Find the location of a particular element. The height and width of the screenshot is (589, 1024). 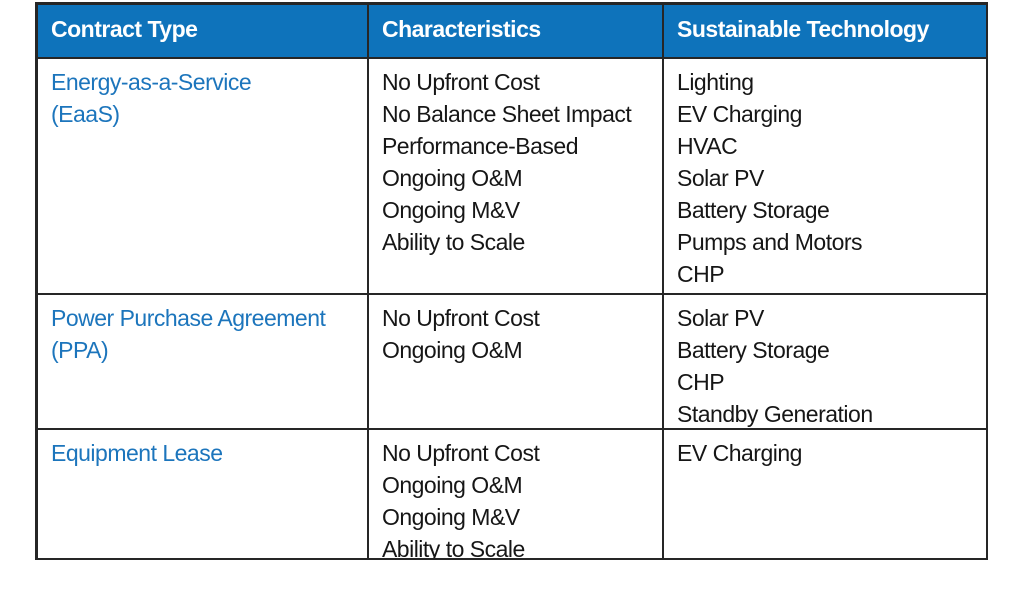

characteristic-item: No Balance Sheet Impact is located at coordinates (506, 114).